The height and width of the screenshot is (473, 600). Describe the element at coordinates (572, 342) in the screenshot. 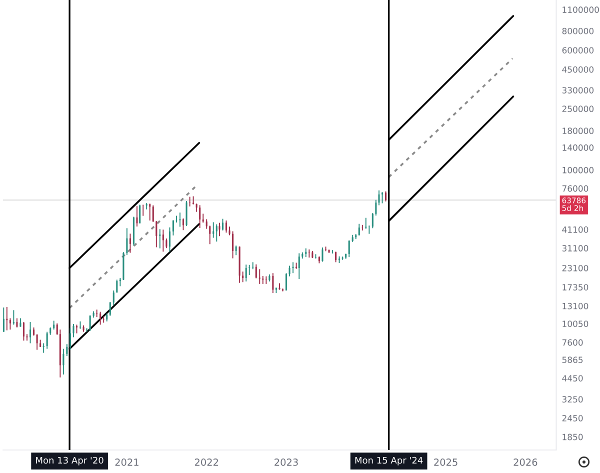

I see `y-tick-label: 7600` at that location.